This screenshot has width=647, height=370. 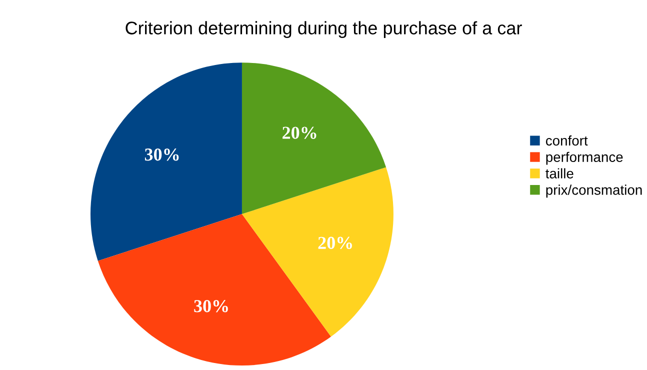 I want to click on legend-label: confort, so click(x=567, y=140).